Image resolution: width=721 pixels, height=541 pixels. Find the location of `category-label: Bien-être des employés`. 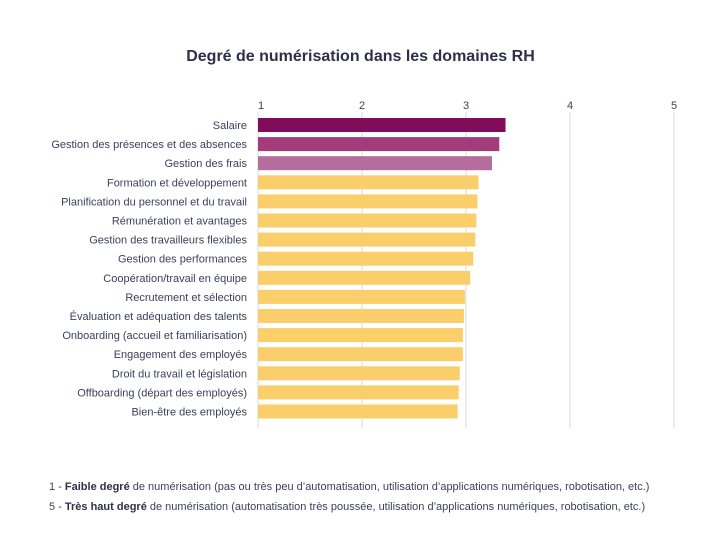

category-label: Bien-être des employés is located at coordinates (189, 413).